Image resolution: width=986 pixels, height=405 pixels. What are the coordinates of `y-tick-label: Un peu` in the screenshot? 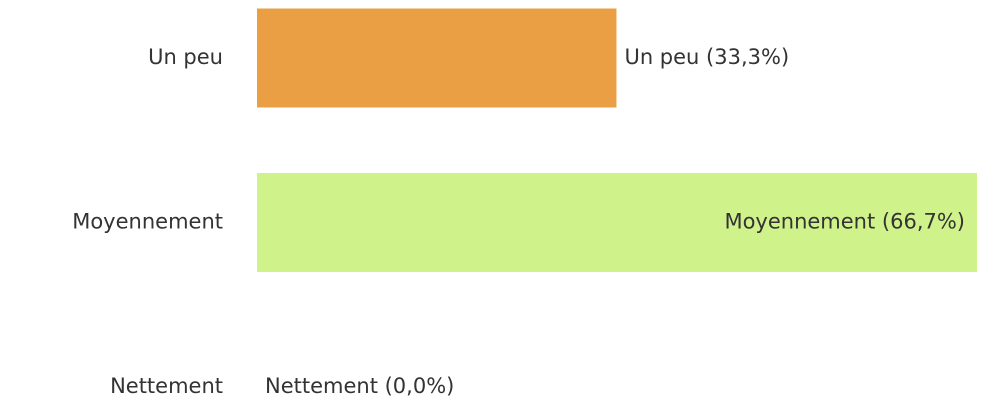 It's located at (185, 57).